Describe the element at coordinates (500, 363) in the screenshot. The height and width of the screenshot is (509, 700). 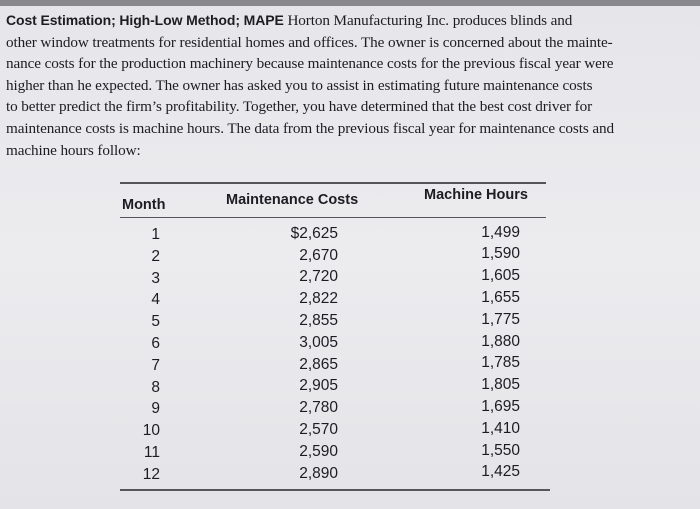
I see `table-cell: 1,785` at that location.